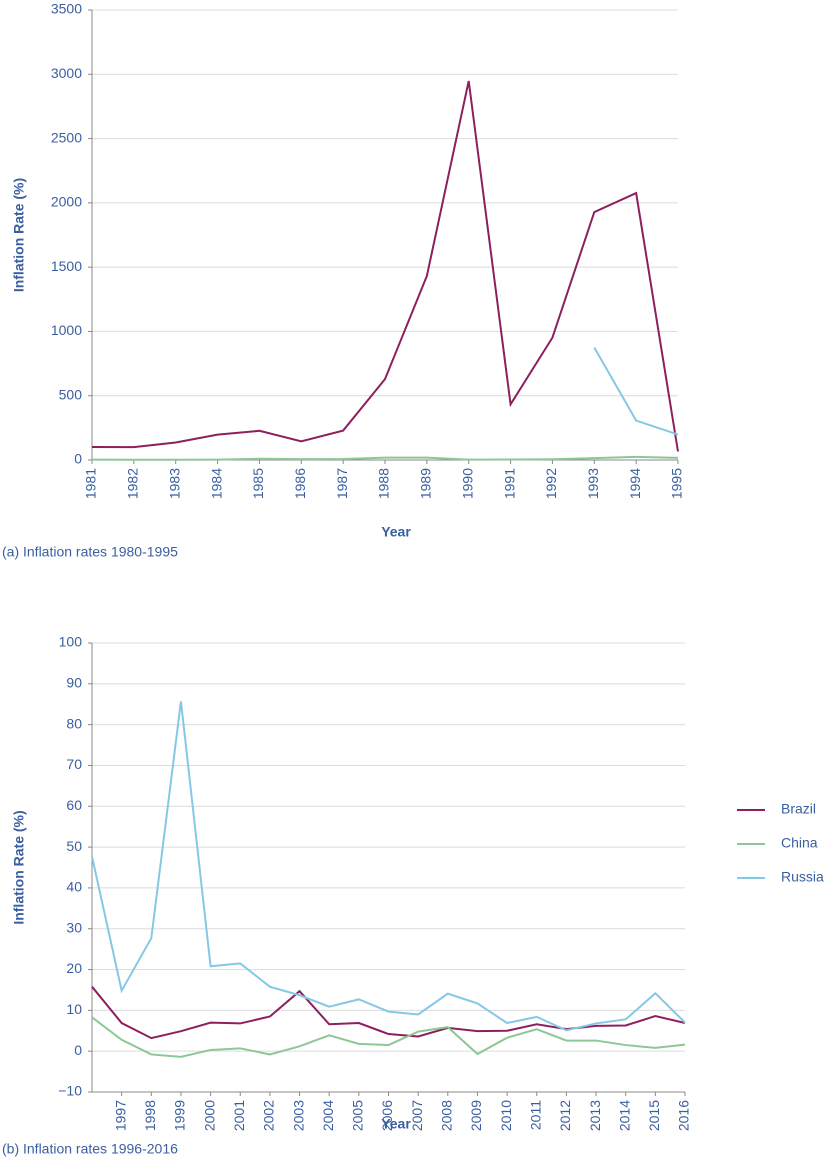  What do you see at coordinates (467, 483) in the screenshot?
I see `x-tick-label: 1990` at bounding box center [467, 483].